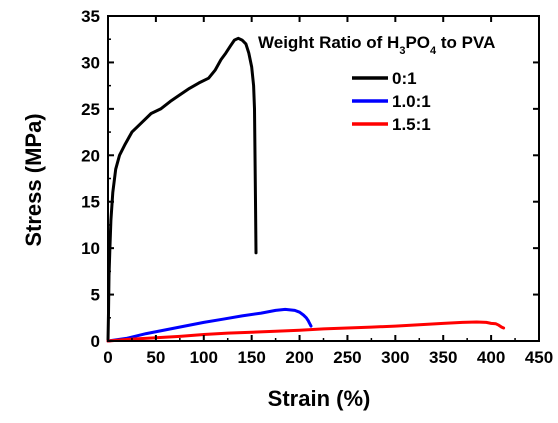  Describe the element at coordinates (90, 62) in the screenshot. I see `y-tick-label: 30` at that location.